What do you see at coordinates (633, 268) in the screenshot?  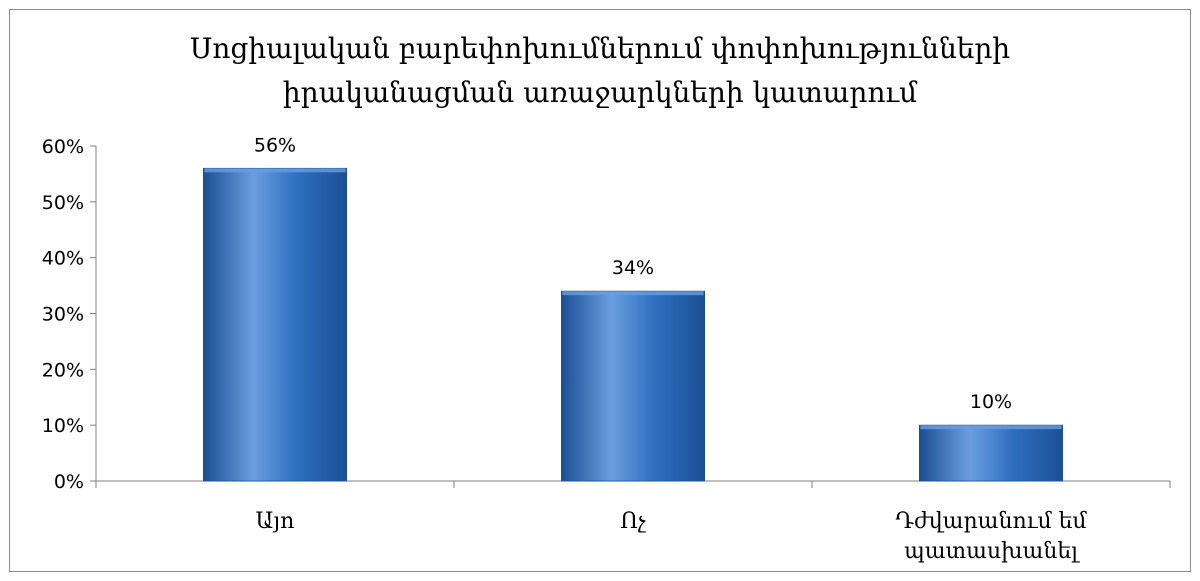 I see `data-label-2: 34%` at bounding box center [633, 268].